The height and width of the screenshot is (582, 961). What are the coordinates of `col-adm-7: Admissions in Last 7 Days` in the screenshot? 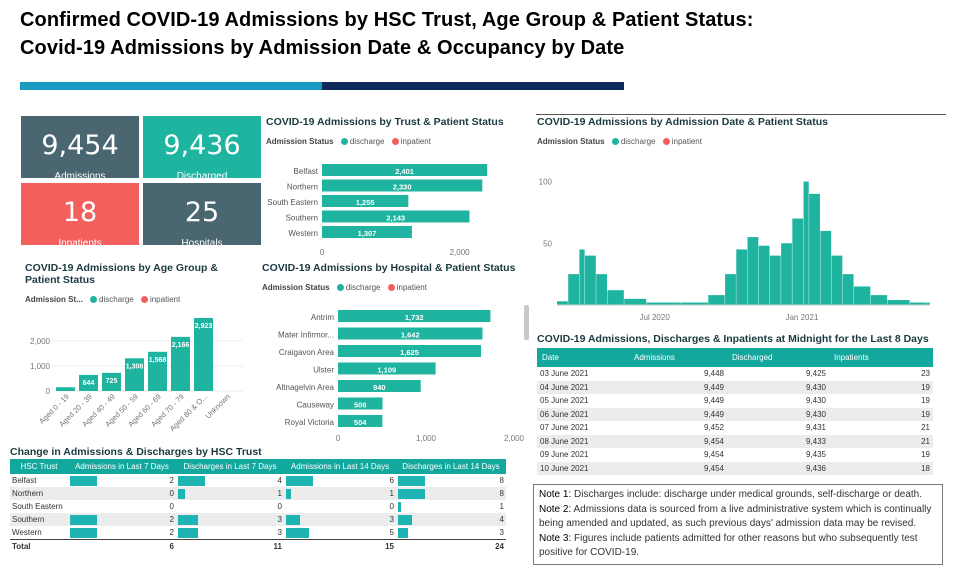 It's located at (122, 466).